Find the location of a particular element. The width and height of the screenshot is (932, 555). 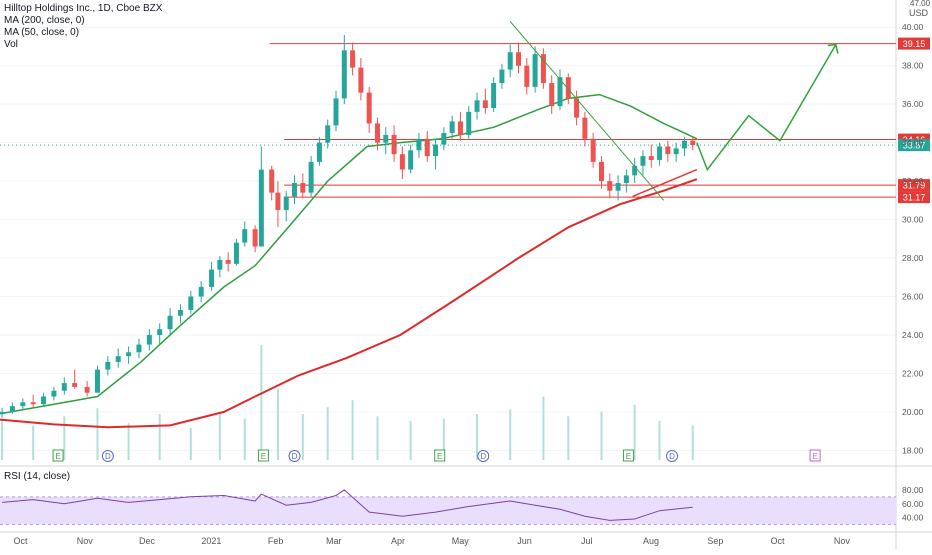

time-tick-label: 2021 is located at coordinates (211, 541).